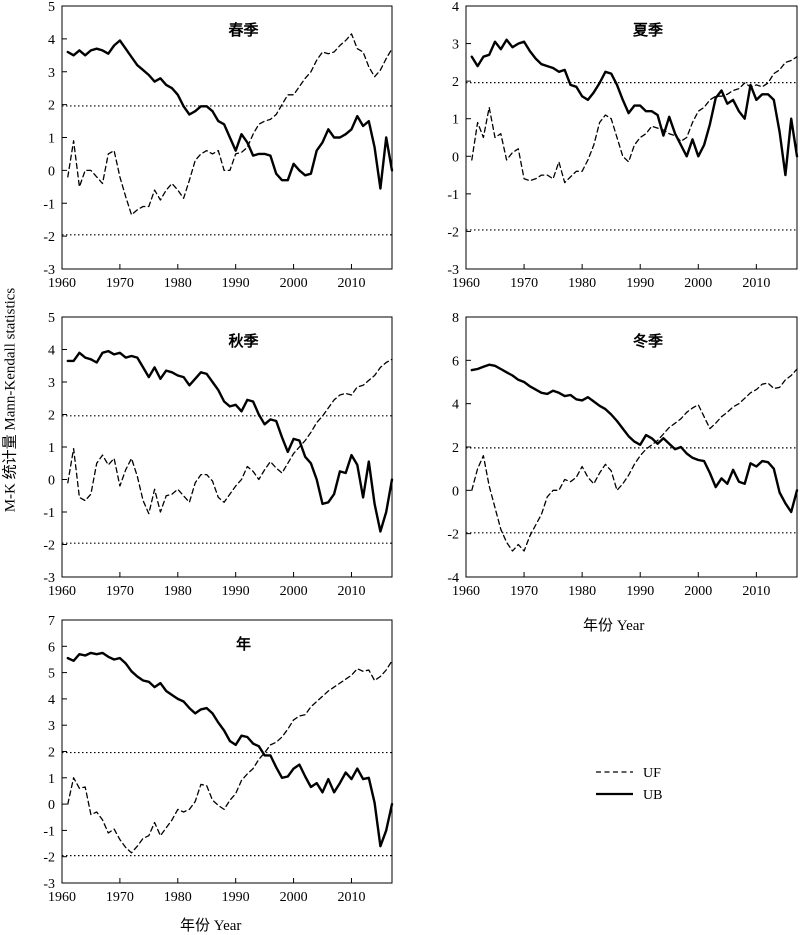 The width and height of the screenshot is (800, 935). I want to click on chart-panel-4: -4 -2 0 2 4 6 8 1960 1970 1980 1990 2000 2010 冬季, so click(623, 455).